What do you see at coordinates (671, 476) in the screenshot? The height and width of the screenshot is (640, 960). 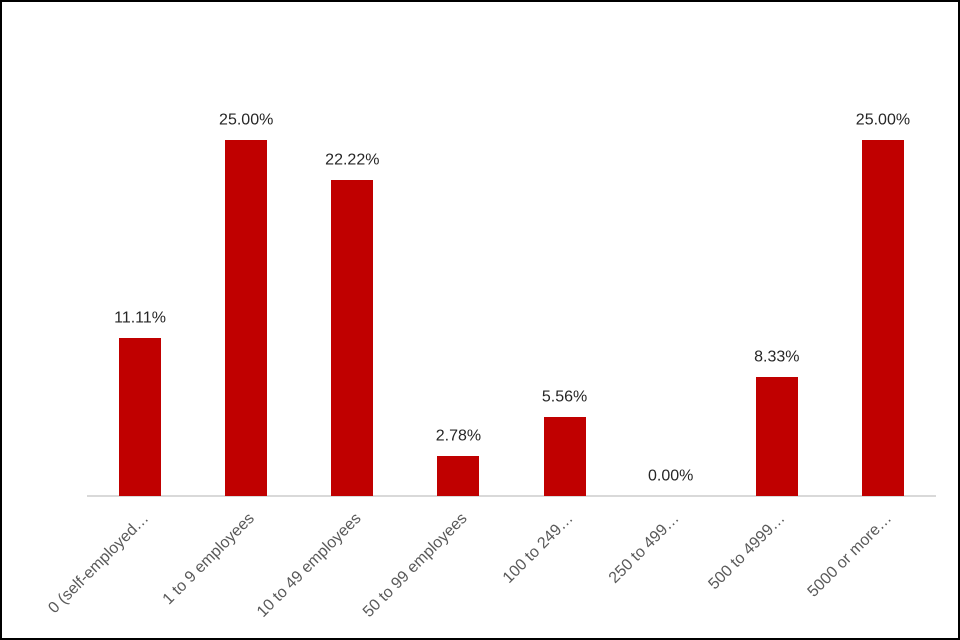 I see `bar-value-label: 0.00%` at bounding box center [671, 476].